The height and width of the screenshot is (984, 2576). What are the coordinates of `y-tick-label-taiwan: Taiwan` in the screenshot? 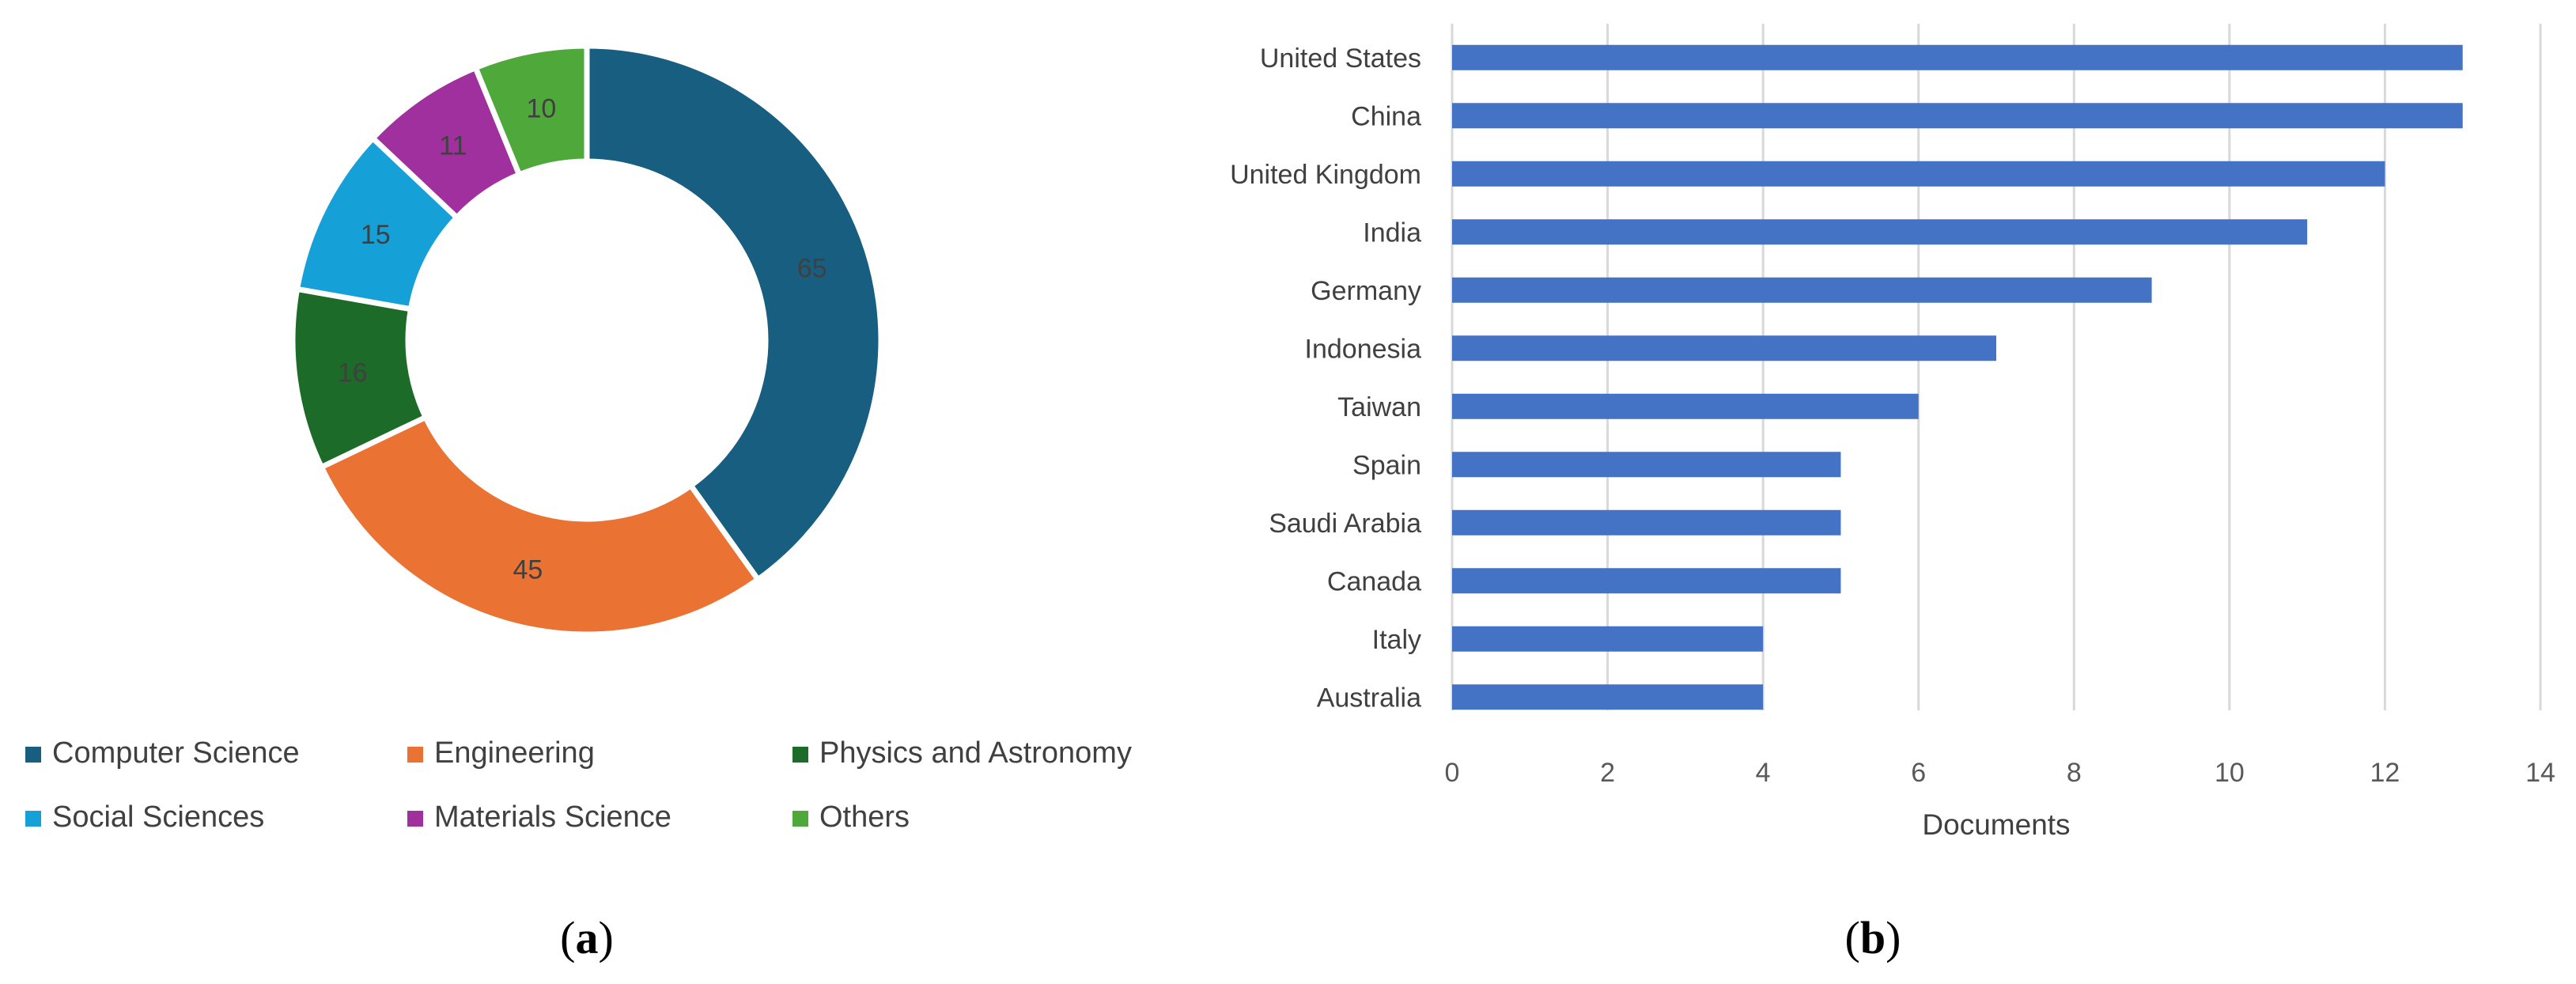 It's located at (1379, 407).